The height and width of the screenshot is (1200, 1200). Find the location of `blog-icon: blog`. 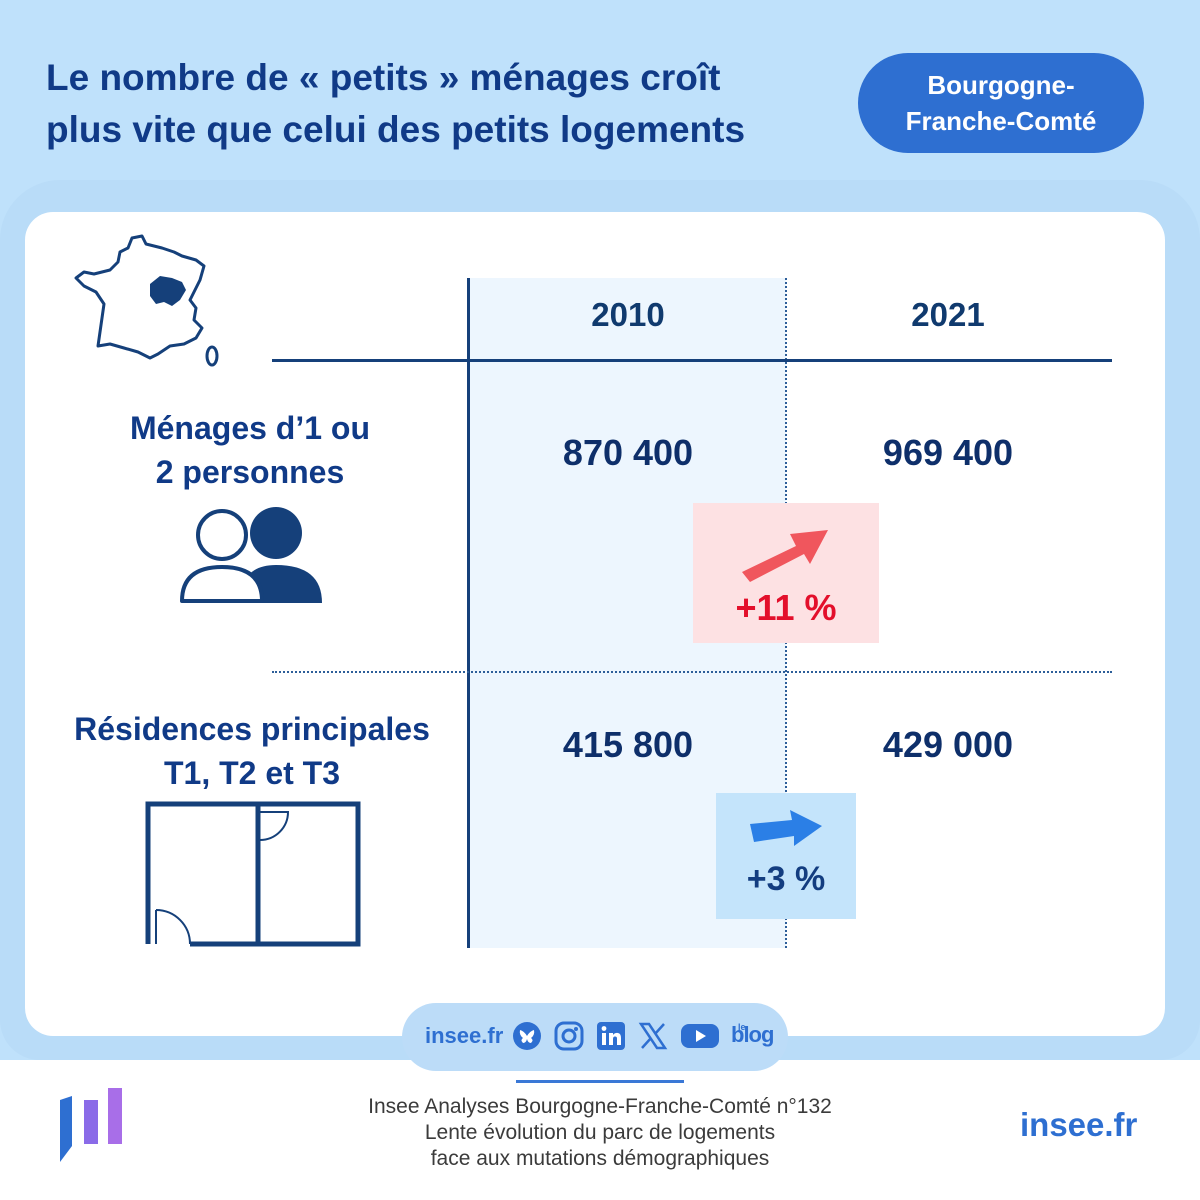

blog-icon: blog is located at coordinates (752, 1034).